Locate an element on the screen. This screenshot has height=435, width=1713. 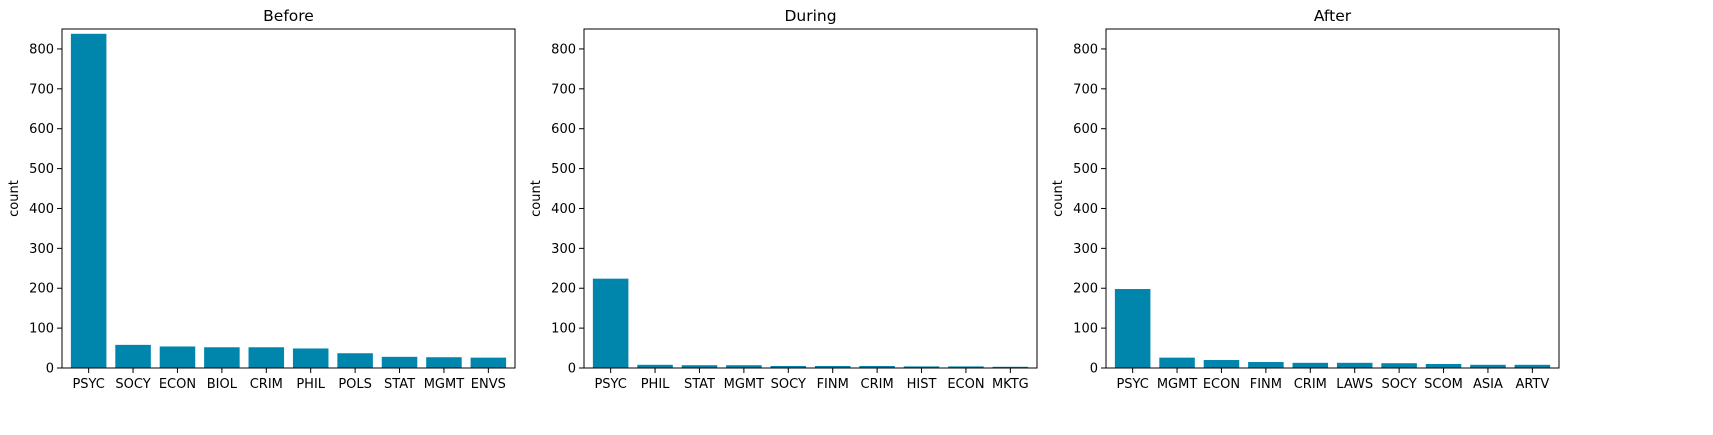
bar-asia is located at coordinates (1488, 366).